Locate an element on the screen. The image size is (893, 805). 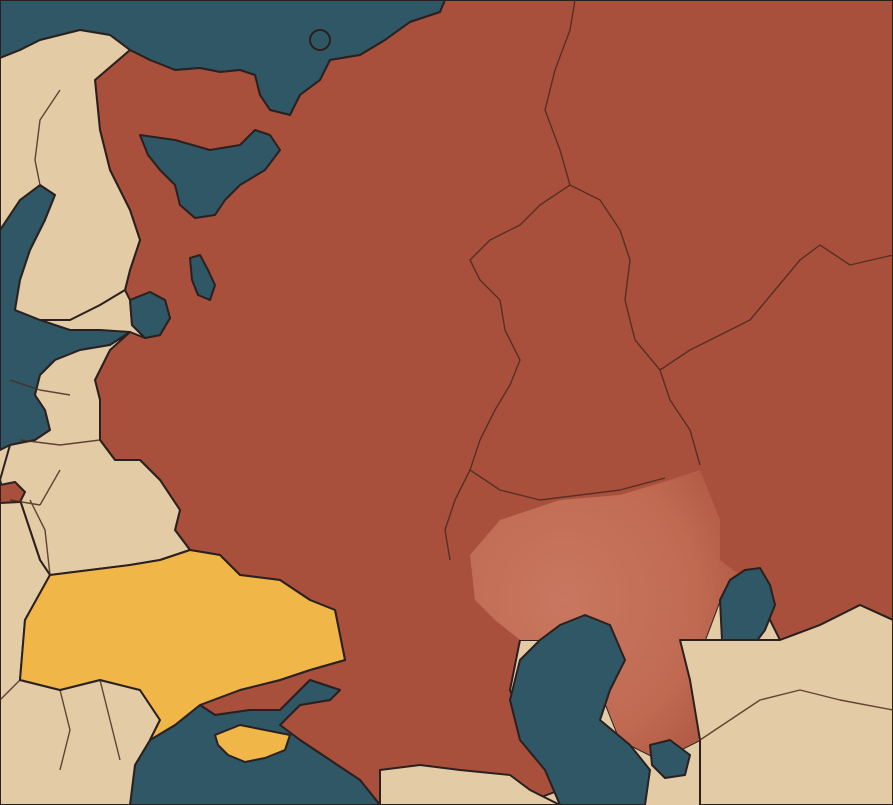
caucasus is located at coordinates (470, 784).